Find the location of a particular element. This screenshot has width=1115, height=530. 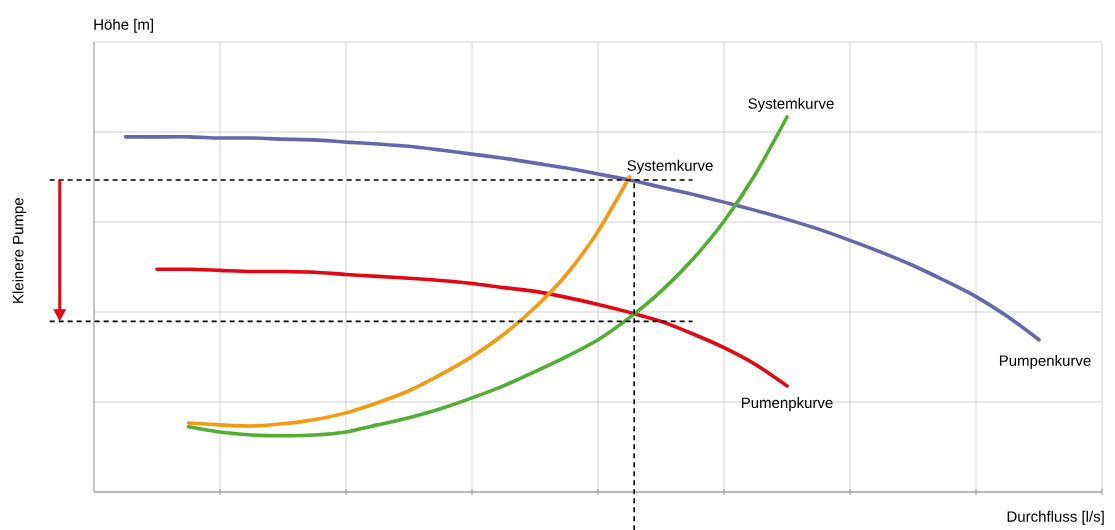

text: Kleinere Pumpe is located at coordinates (19, 250).